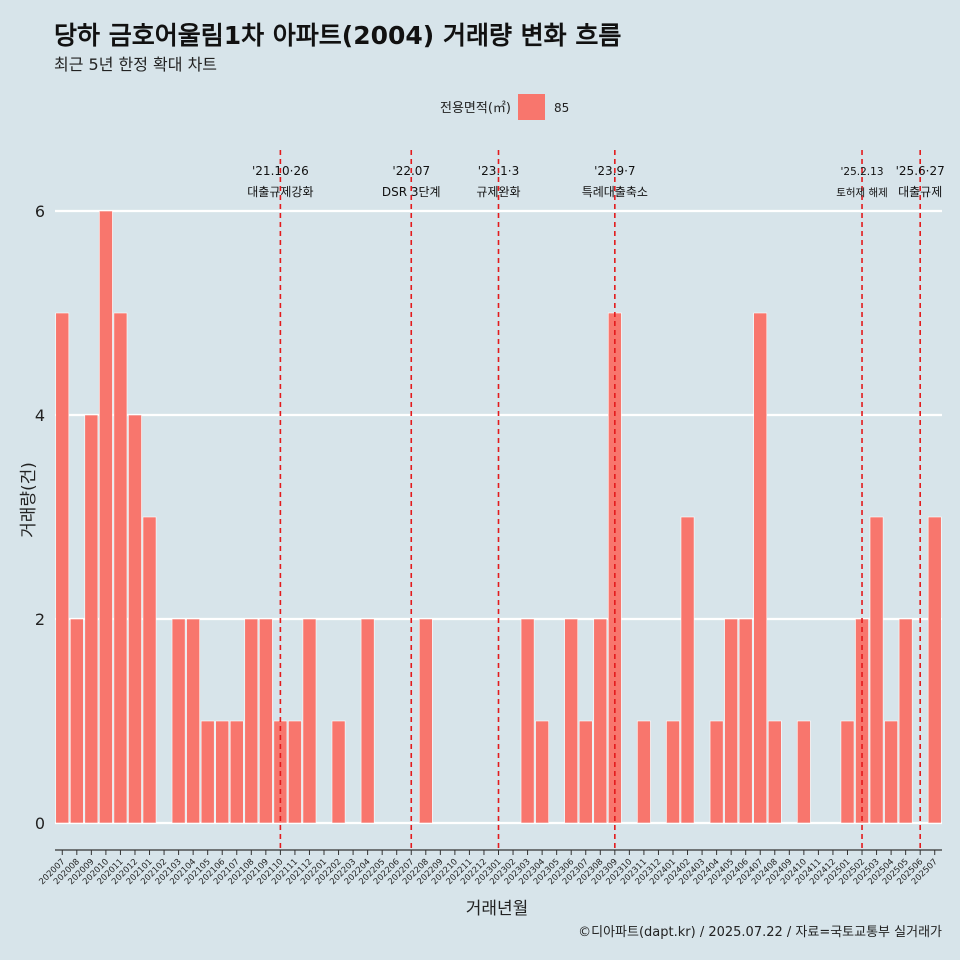 The image size is (960, 960). Describe the element at coordinates (498, 171) in the screenshot. I see `event-date-label: '23.1·3` at that location.